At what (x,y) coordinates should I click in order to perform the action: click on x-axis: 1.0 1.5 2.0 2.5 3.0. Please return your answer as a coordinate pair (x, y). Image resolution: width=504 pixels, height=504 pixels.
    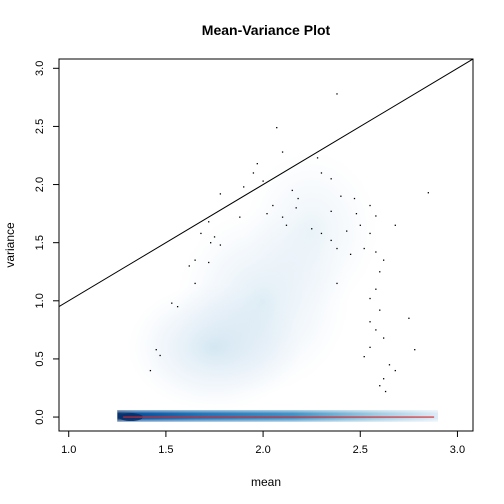
    Looking at the image, I should click on (263, 443).